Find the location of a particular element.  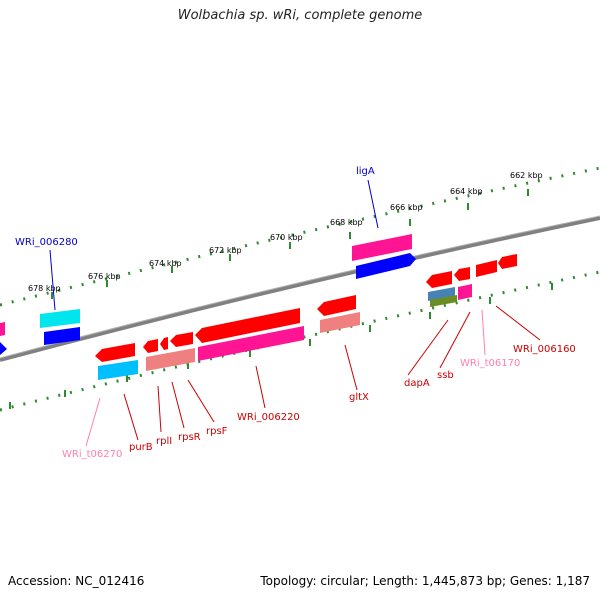

leader-dapA is located at coordinates (428, 347).